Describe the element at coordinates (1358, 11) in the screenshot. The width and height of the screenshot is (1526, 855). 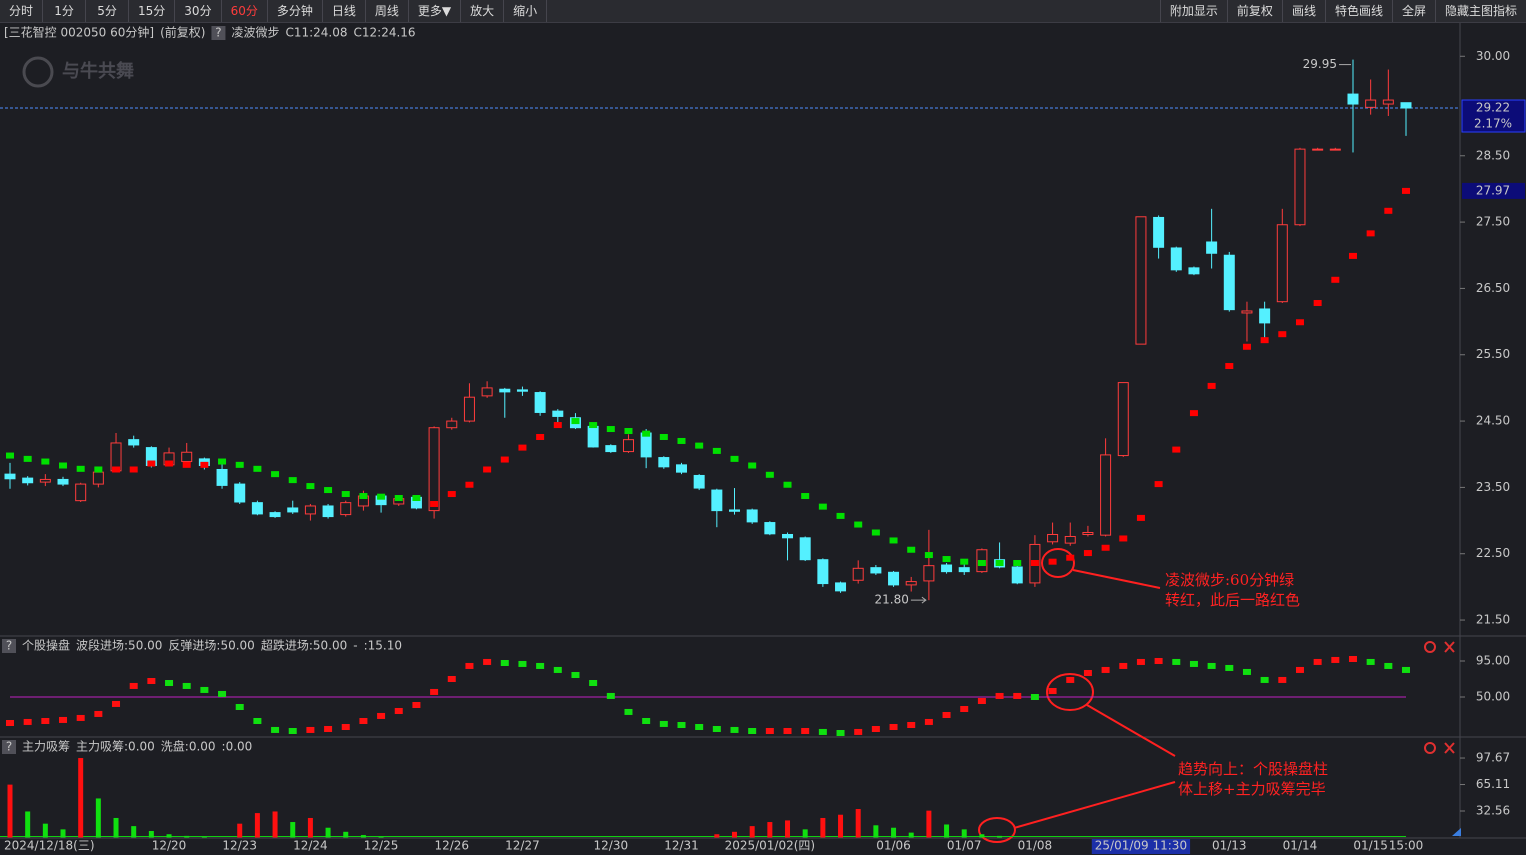
I see `toolbar-button: 特色画线` at that location.